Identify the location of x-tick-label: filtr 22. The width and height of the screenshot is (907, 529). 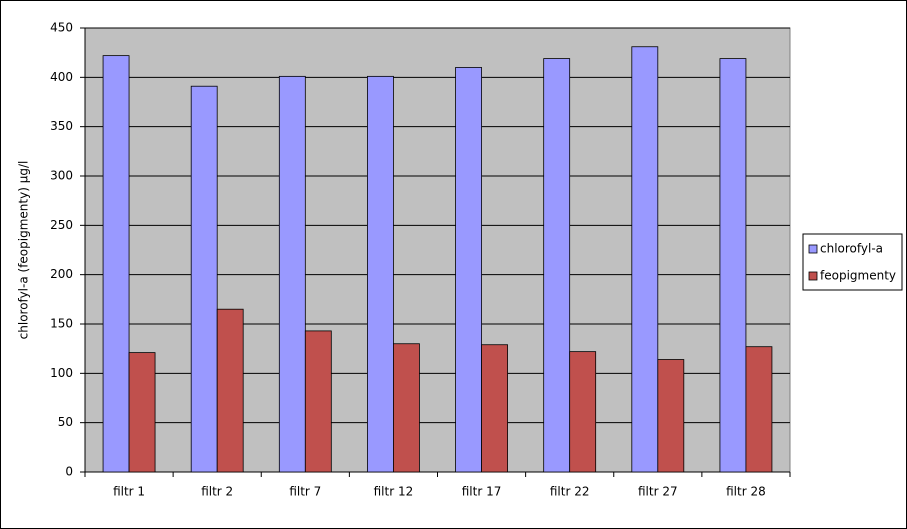
(570, 492).